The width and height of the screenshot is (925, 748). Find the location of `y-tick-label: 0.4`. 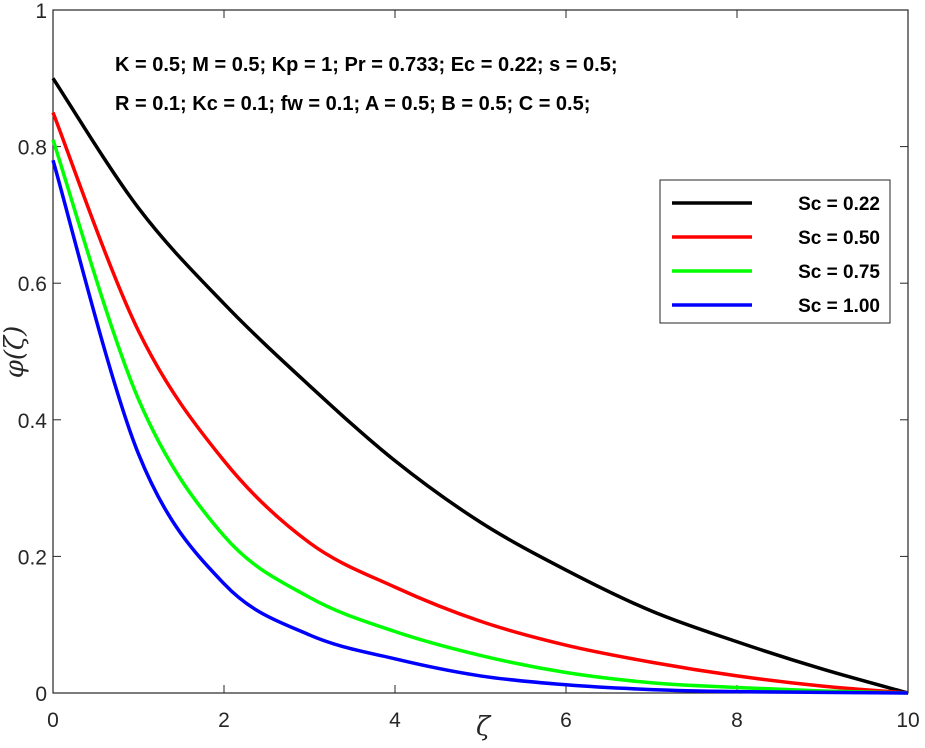

y-tick-label: 0.4 is located at coordinates (33, 421).